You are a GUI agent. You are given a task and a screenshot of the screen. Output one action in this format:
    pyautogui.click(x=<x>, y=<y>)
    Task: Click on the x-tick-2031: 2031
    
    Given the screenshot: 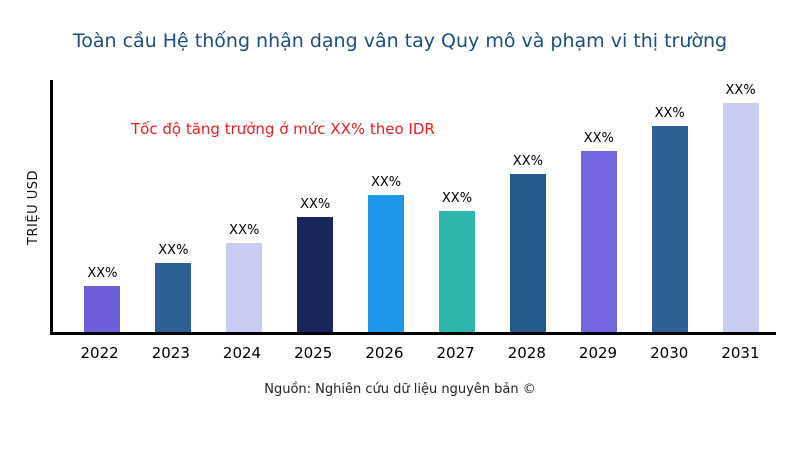 What is the action you would take?
    pyautogui.click(x=740, y=353)
    